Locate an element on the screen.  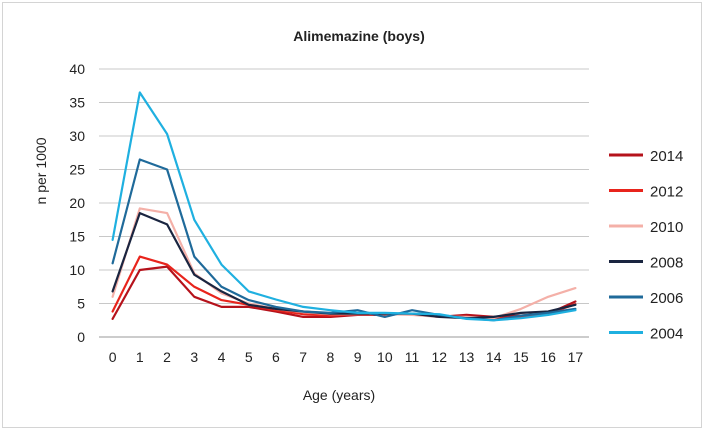
legend-label-2006: 2006 is located at coordinates (666, 298).